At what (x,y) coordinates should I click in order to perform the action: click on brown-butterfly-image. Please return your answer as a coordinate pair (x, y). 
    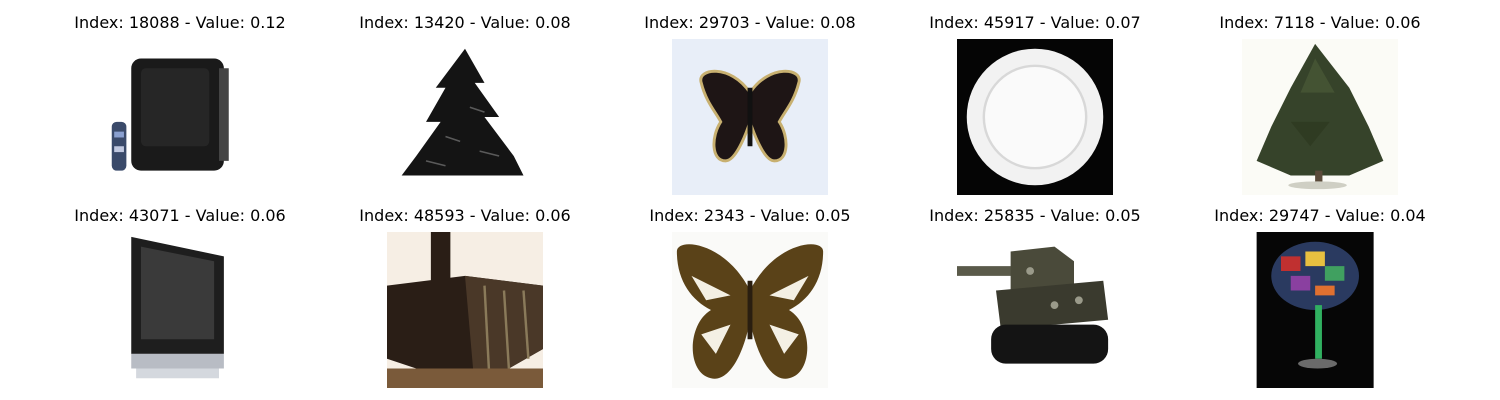
    Looking at the image, I should click on (750, 310).